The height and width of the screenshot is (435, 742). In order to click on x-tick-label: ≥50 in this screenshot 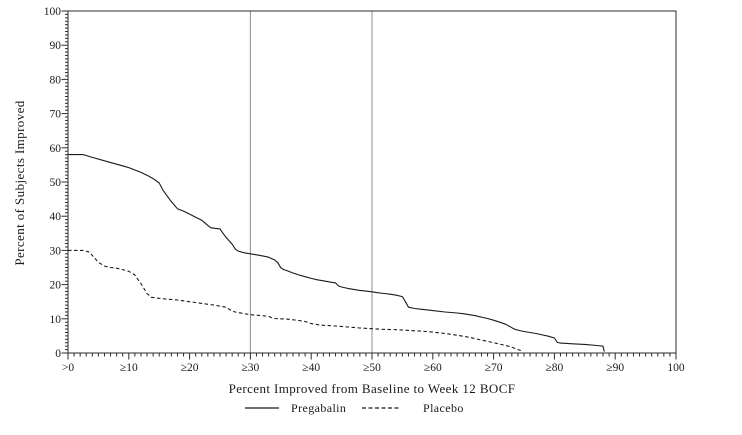, I will do `click(372, 368)`.